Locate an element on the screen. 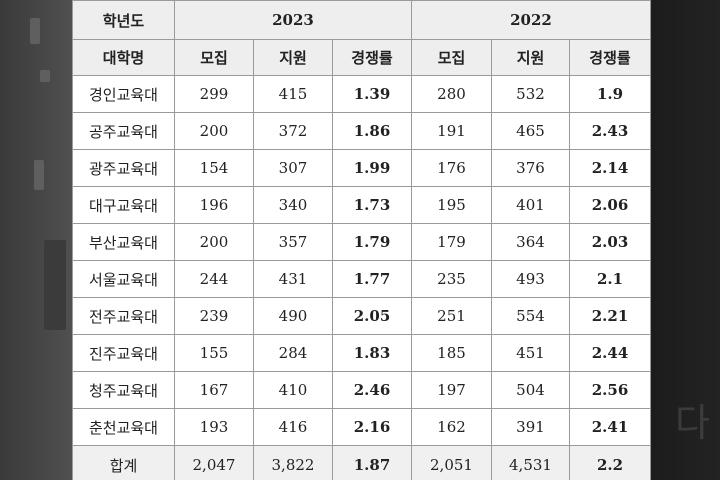 This screenshot has width=720, height=480. total-competition-2023: 1.87 is located at coordinates (372, 462).